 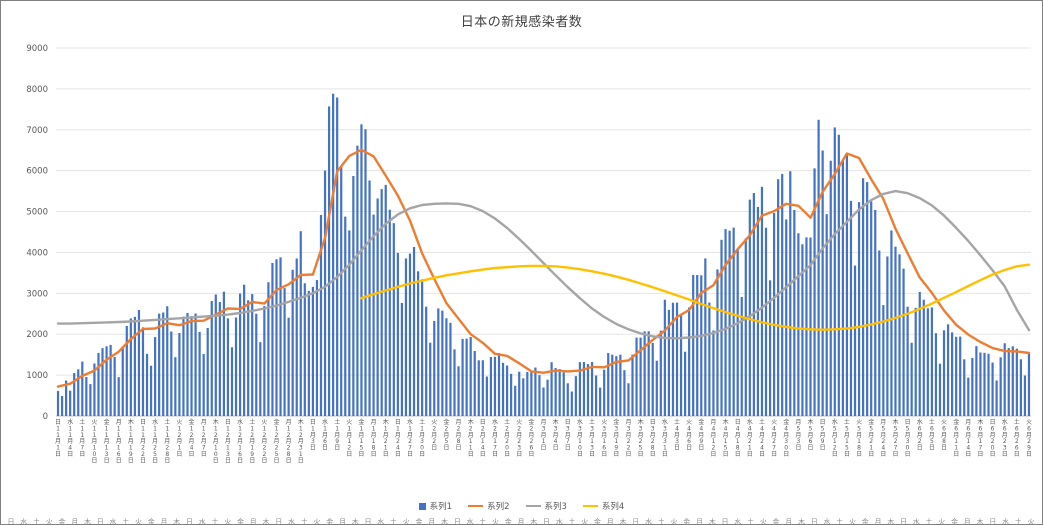 What do you see at coordinates (37, 294) in the screenshot?
I see `svg-text: 3000` at bounding box center [37, 294].